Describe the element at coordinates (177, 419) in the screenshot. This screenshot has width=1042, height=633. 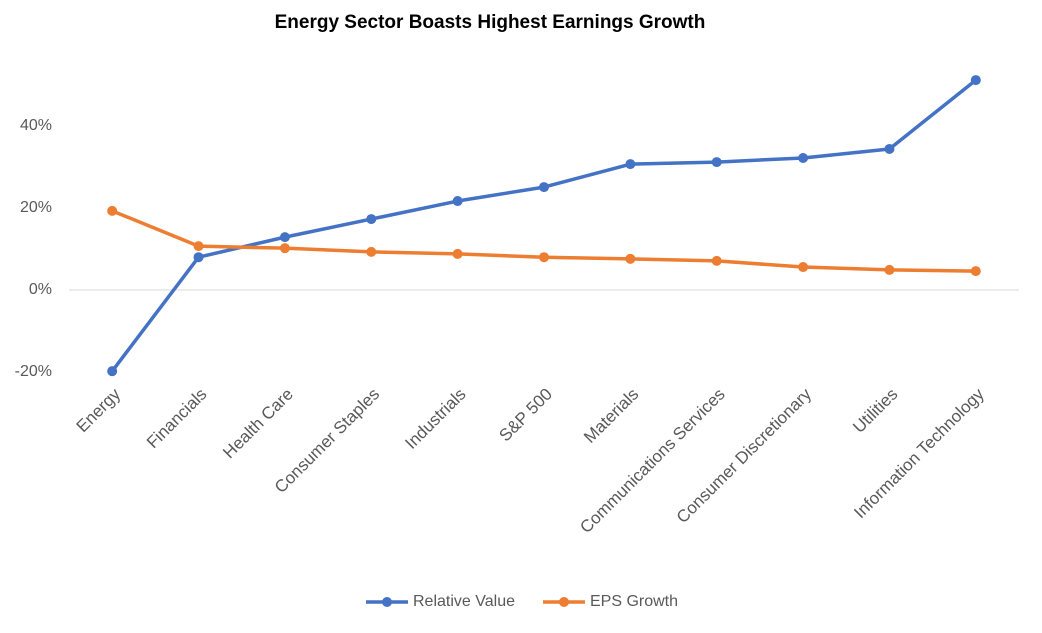
I see `x-tick-label: Financials` at that location.